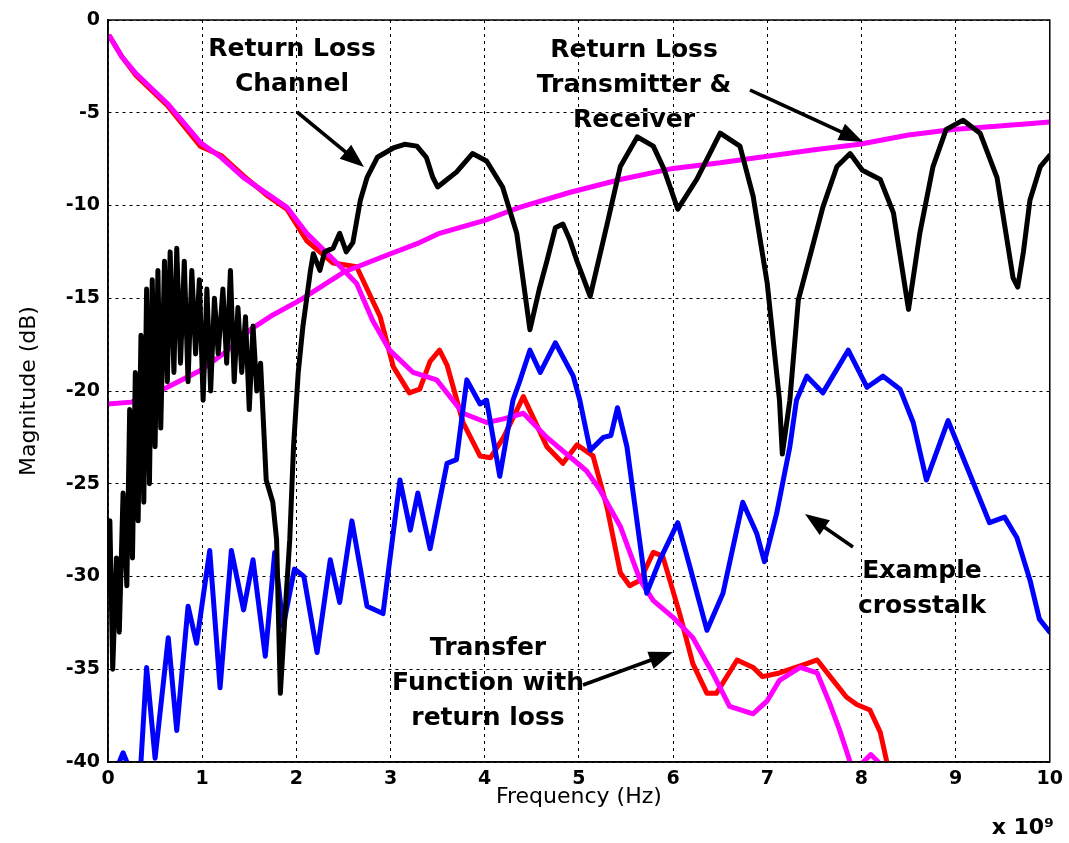 Image resolution: width=1069 pixels, height=843 pixels. What do you see at coordinates (1050, 777) in the screenshot?
I see `x-tick-label: 10` at bounding box center [1050, 777].